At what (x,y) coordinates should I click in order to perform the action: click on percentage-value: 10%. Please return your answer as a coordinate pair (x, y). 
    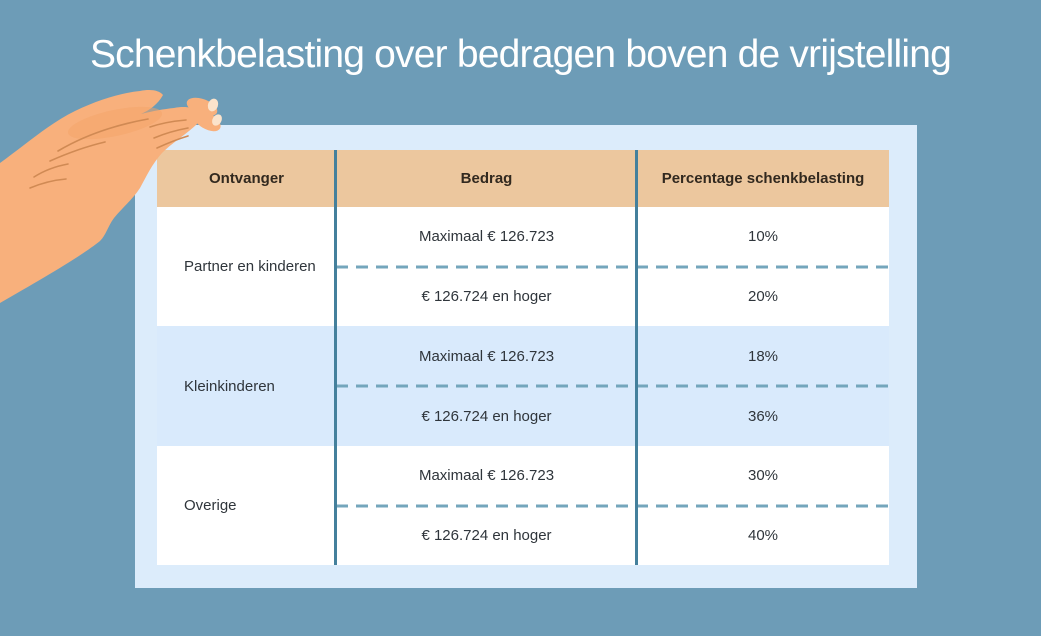
    Looking at the image, I should click on (763, 237).